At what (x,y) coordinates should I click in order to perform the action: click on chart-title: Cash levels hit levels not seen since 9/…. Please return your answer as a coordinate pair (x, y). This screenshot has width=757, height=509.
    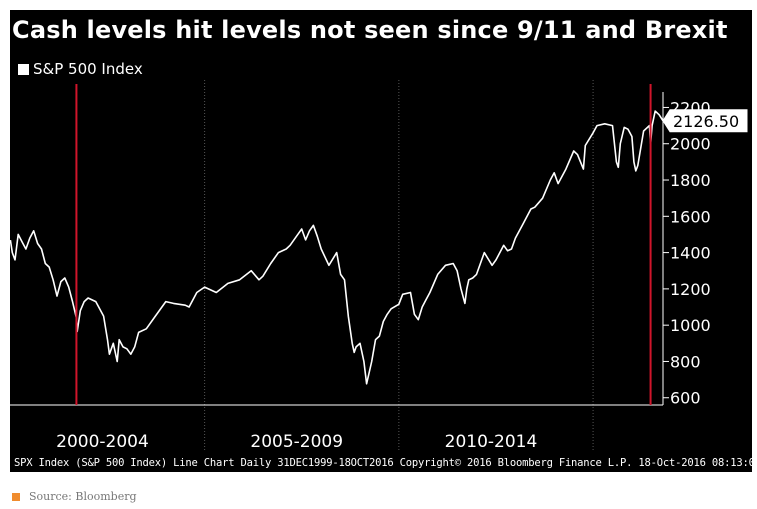
    Looking at the image, I should click on (370, 30).